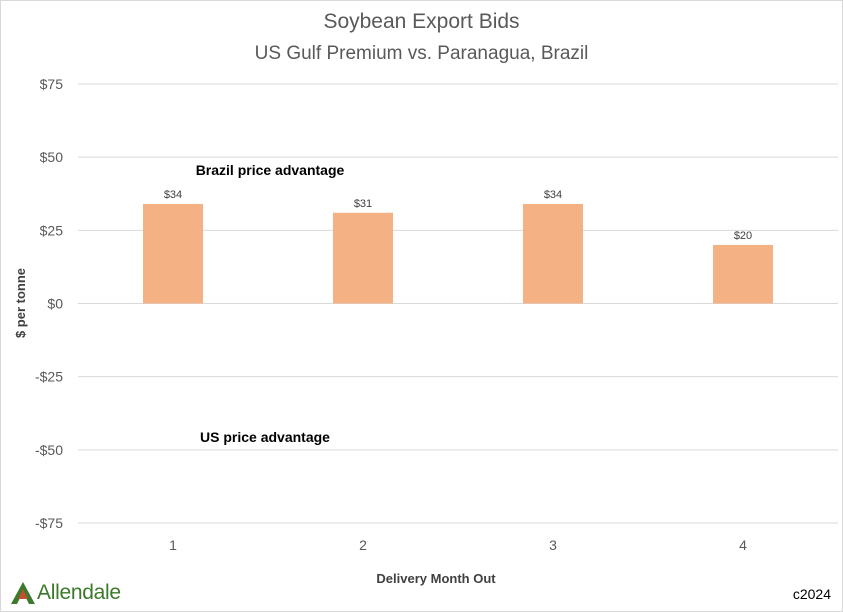  I want to click on allendale-logo: Allendale, so click(65, 593).